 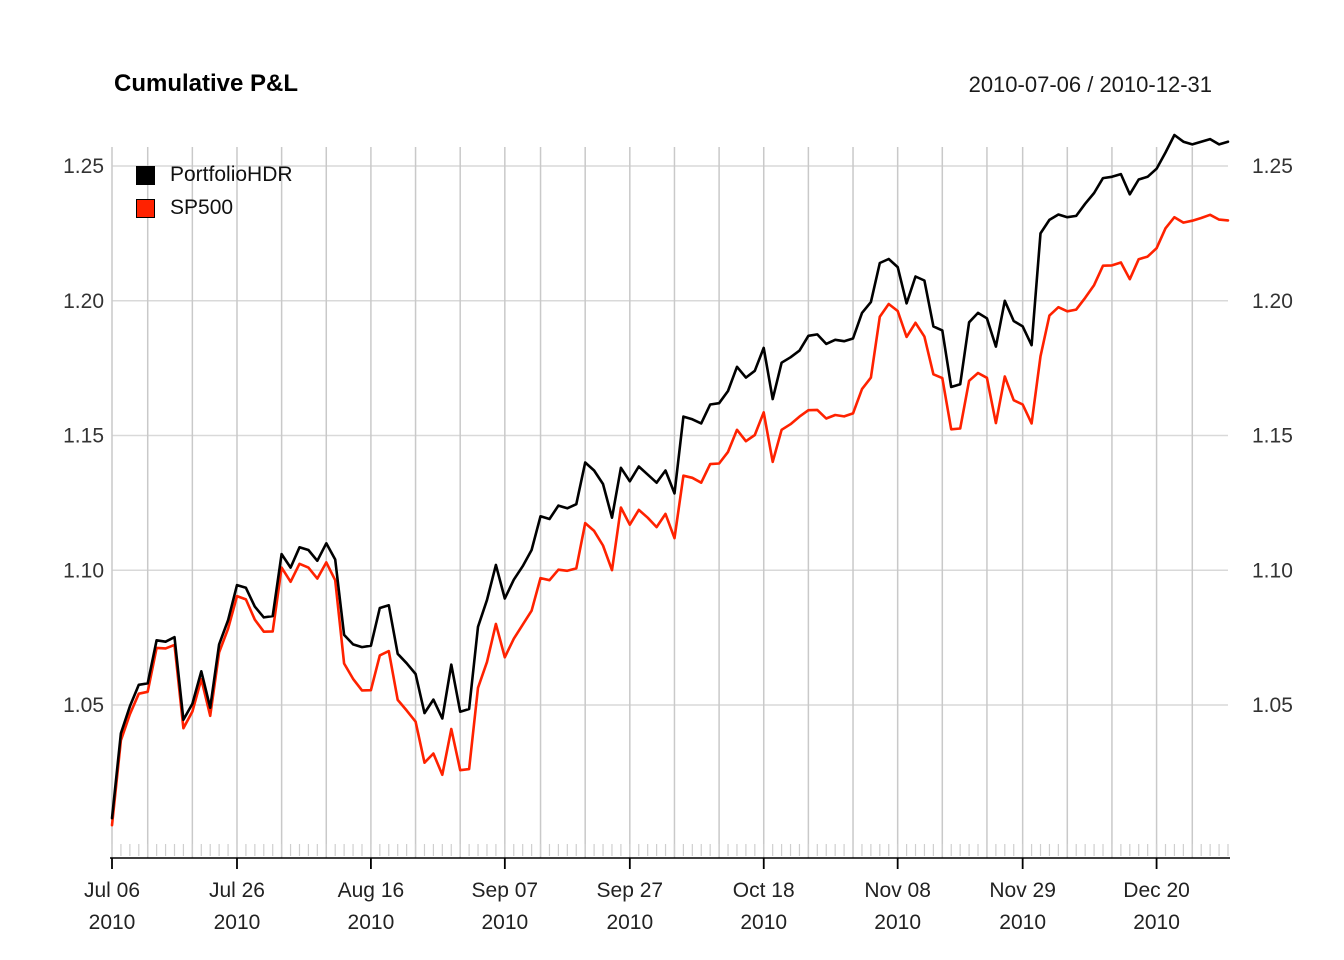 I want to click on x-axis-label: Sep 07 2010, so click(x=505, y=906).